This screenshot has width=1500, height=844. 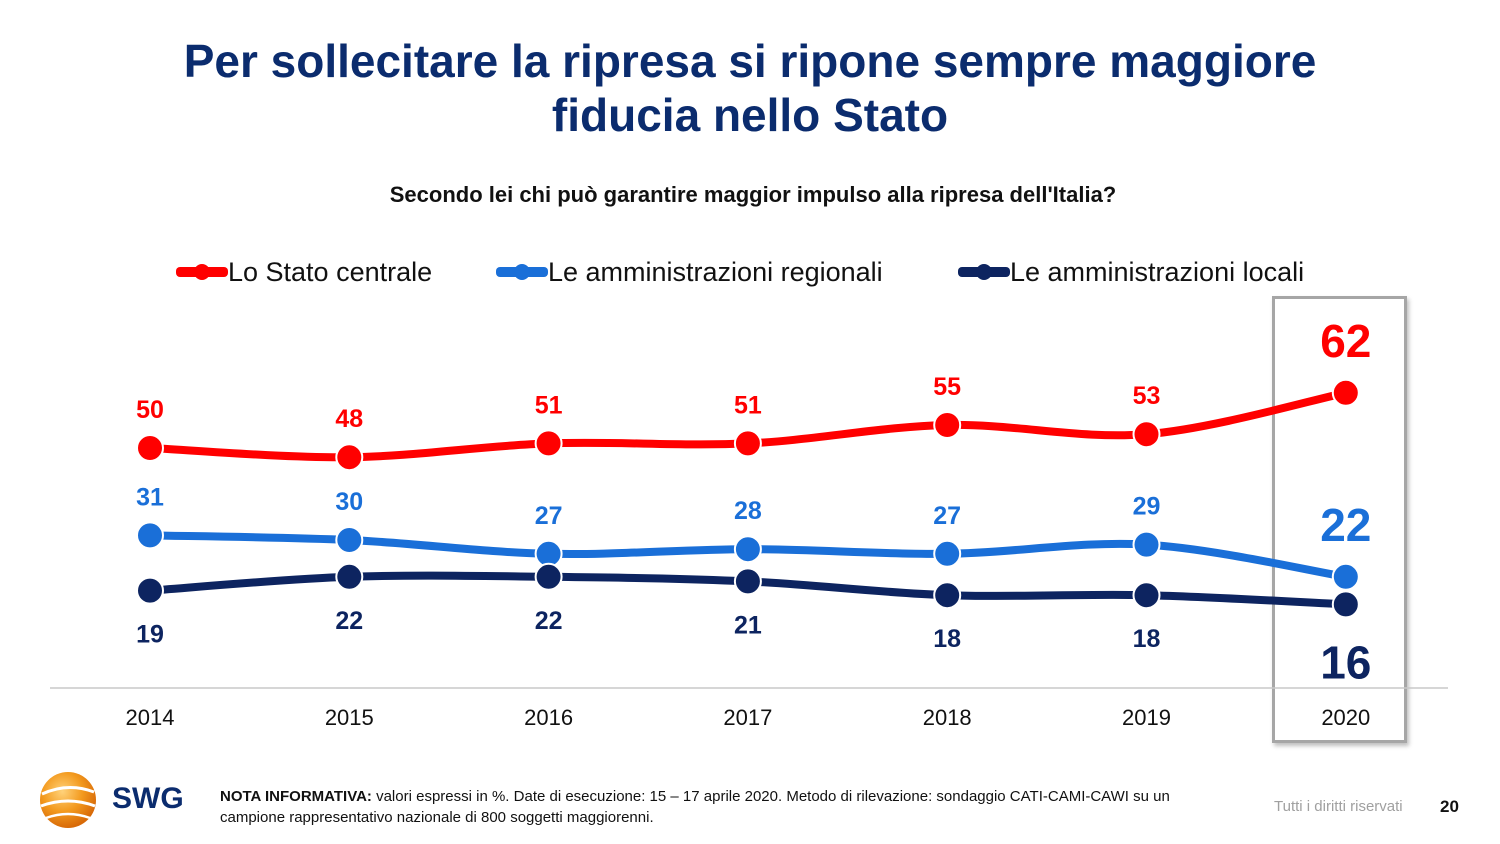 What do you see at coordinates (1157, 271) in the screenshot?
I see `legend-label-locali: Le amministrazioni locali` at bounding box center [1157, 271].